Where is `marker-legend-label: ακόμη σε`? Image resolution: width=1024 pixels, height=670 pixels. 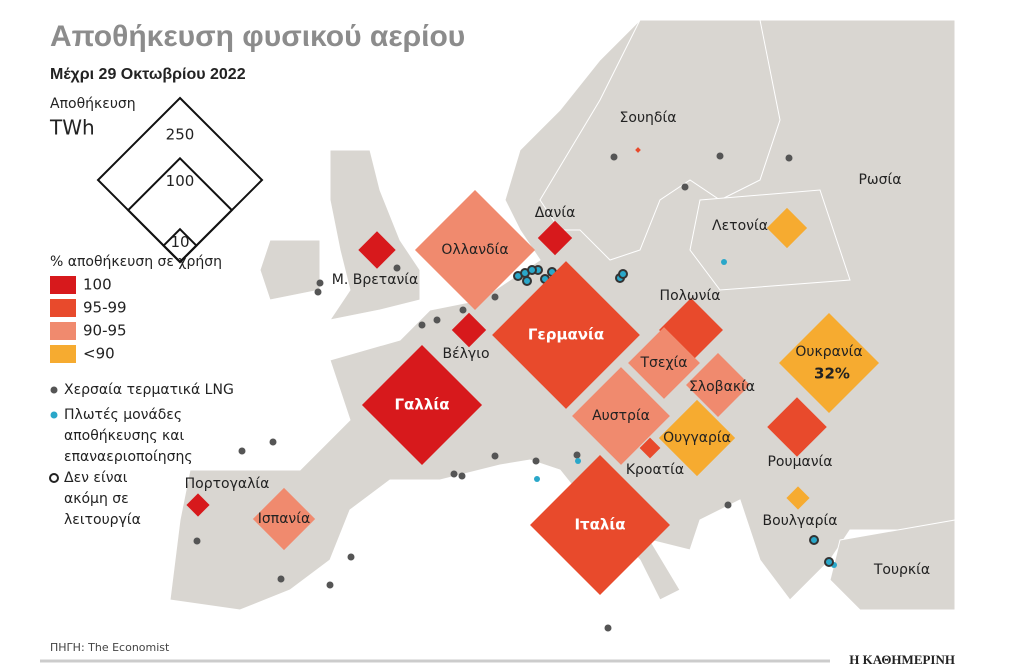 marker-legend-label: ακόμη σε is located at coordinates (96, 499).